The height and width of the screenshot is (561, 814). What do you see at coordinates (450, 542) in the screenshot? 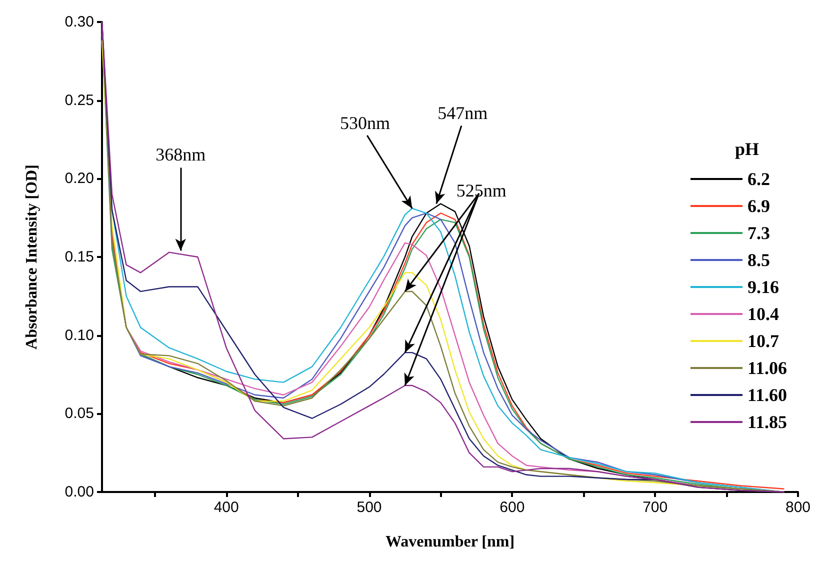
I see `x-axis-title: Wavenumber [nm]` at bounding box center [450, 542].